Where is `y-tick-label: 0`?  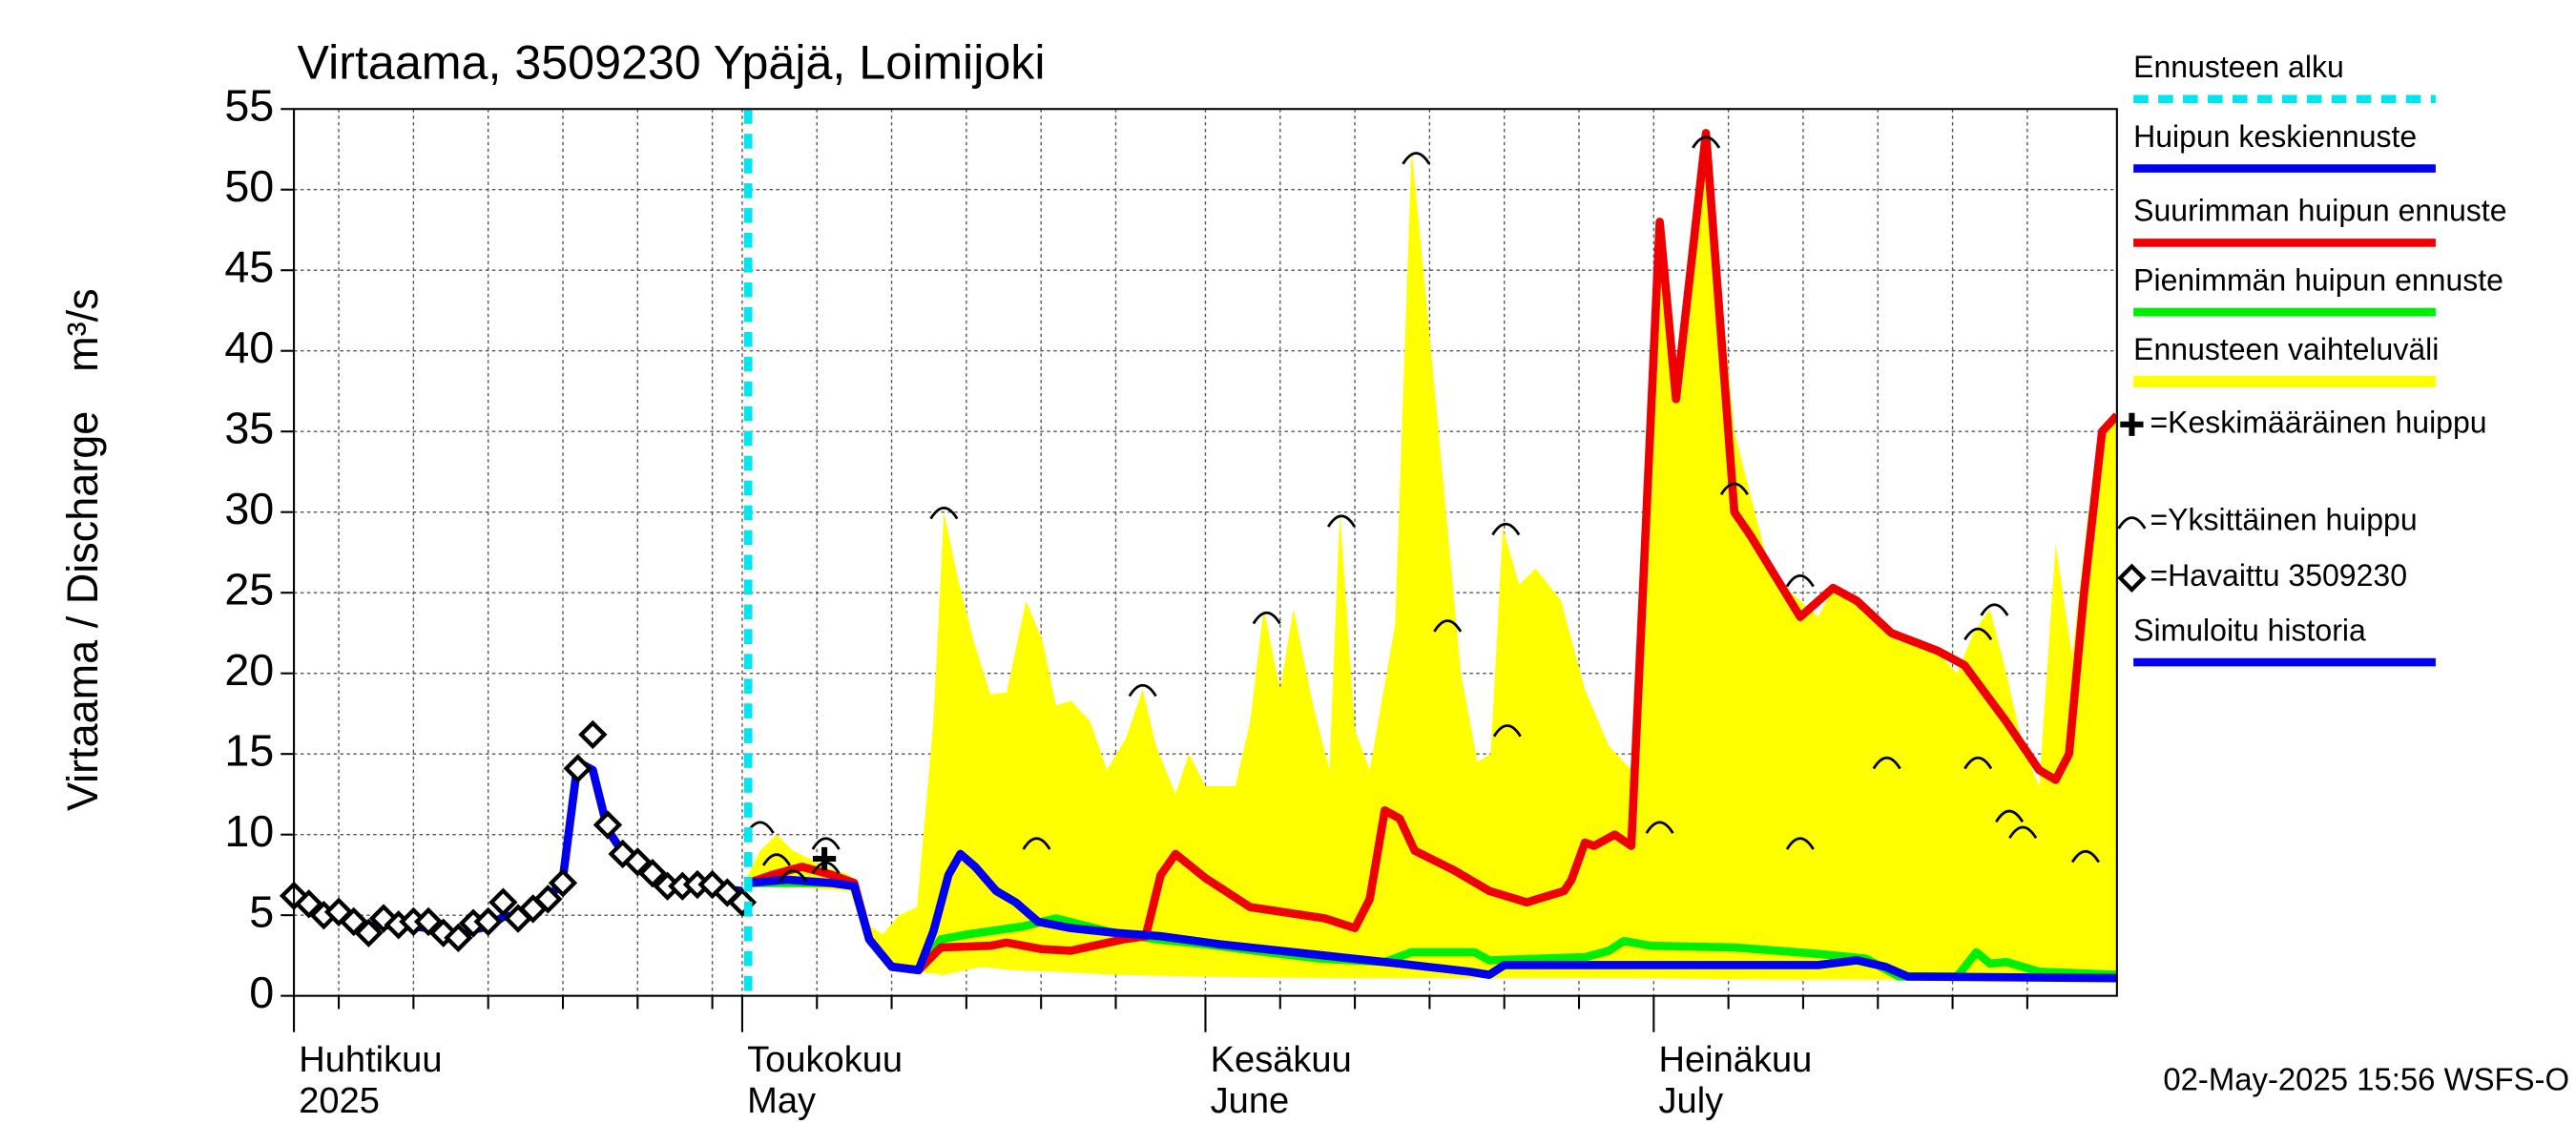
y-tick-label: 0 is located at coordinates (261, 992).